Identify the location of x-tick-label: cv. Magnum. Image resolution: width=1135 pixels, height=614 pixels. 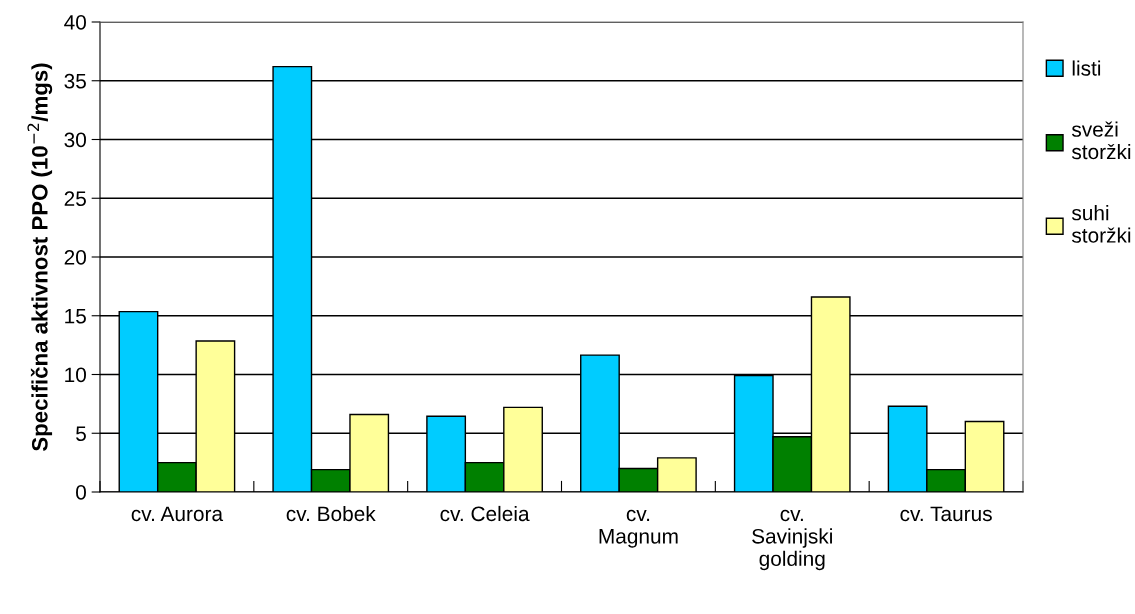
(638, 528).